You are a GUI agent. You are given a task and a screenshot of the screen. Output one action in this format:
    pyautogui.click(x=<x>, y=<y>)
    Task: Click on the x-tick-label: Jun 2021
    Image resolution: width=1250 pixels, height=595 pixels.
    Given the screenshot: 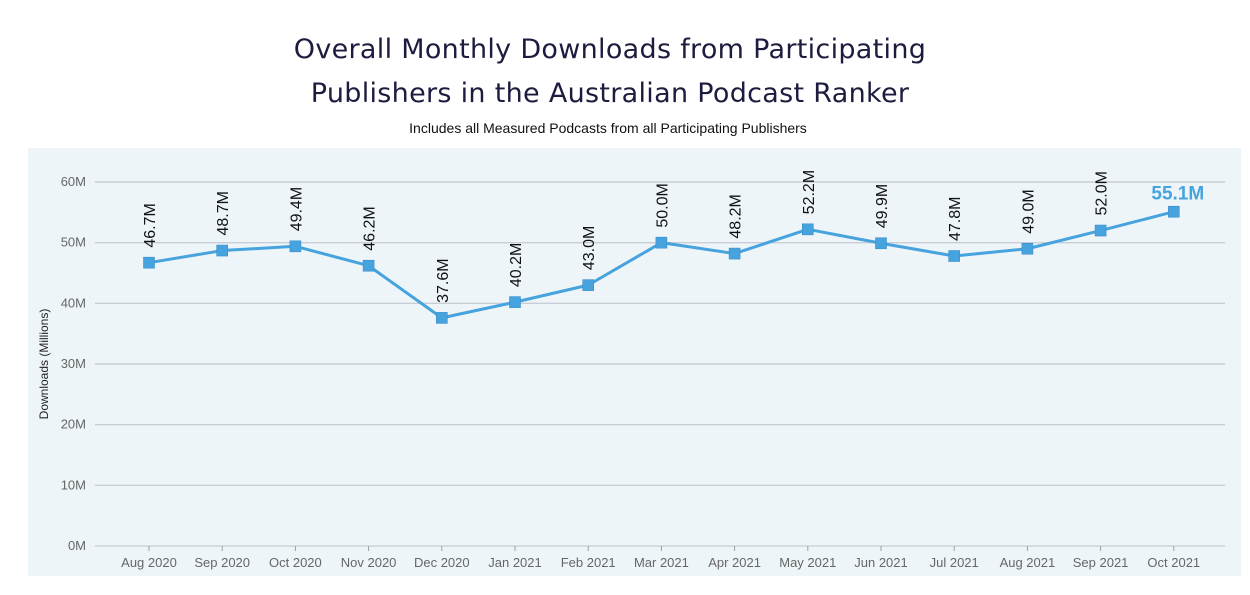 What is the action you would take?
    pyautogui.click(x=881, y=562)
    